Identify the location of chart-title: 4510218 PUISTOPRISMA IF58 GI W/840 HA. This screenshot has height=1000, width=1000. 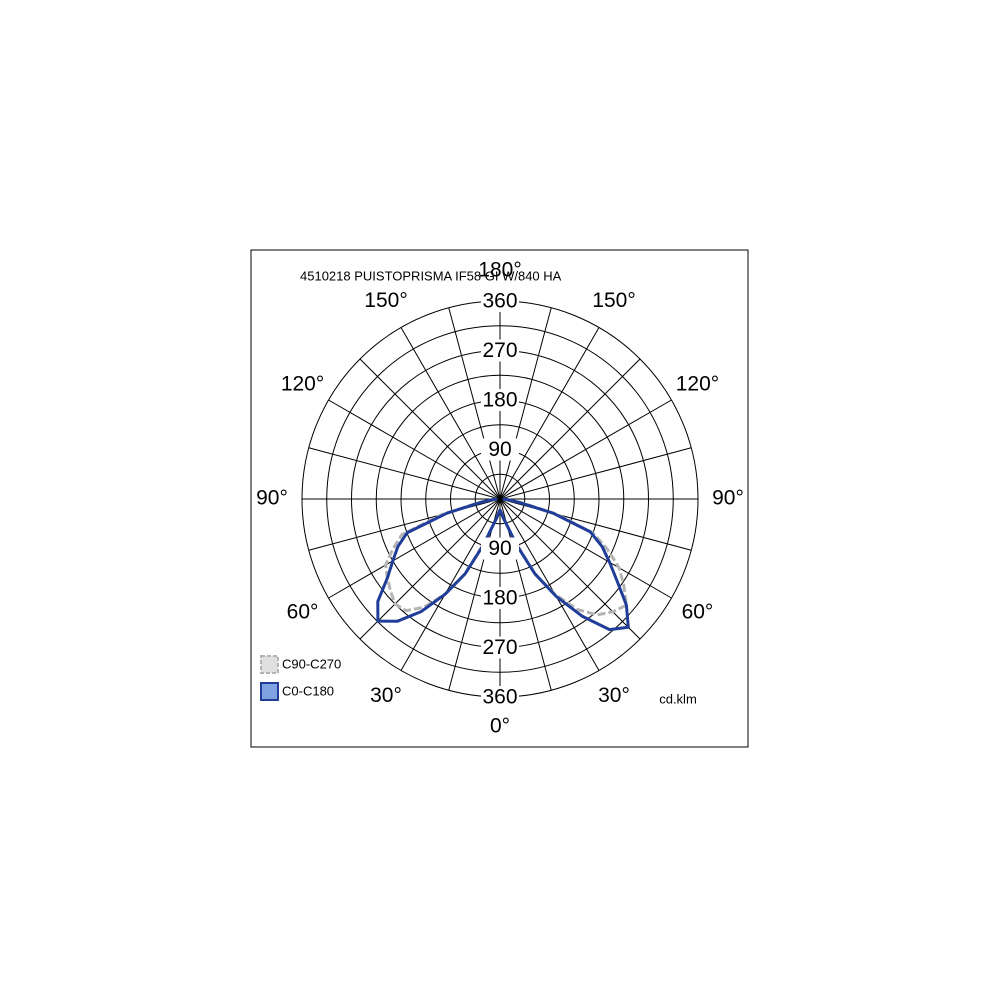
(431, 275).